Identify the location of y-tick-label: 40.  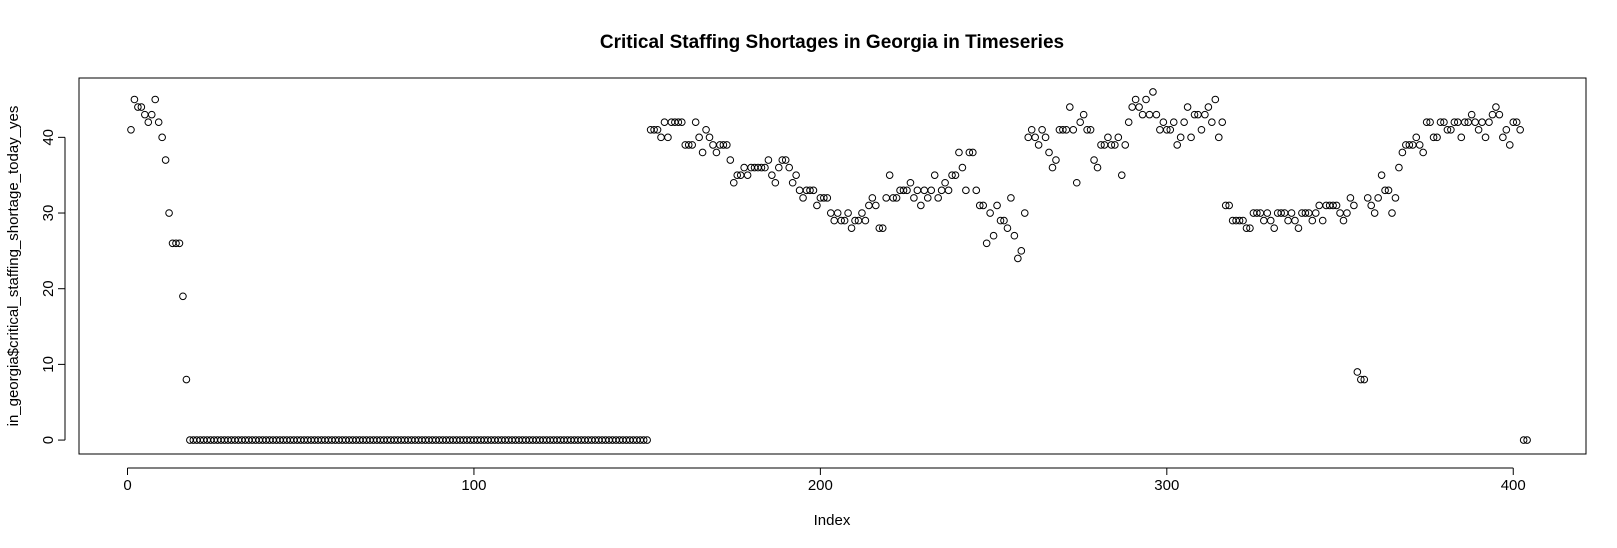
(48, 137).